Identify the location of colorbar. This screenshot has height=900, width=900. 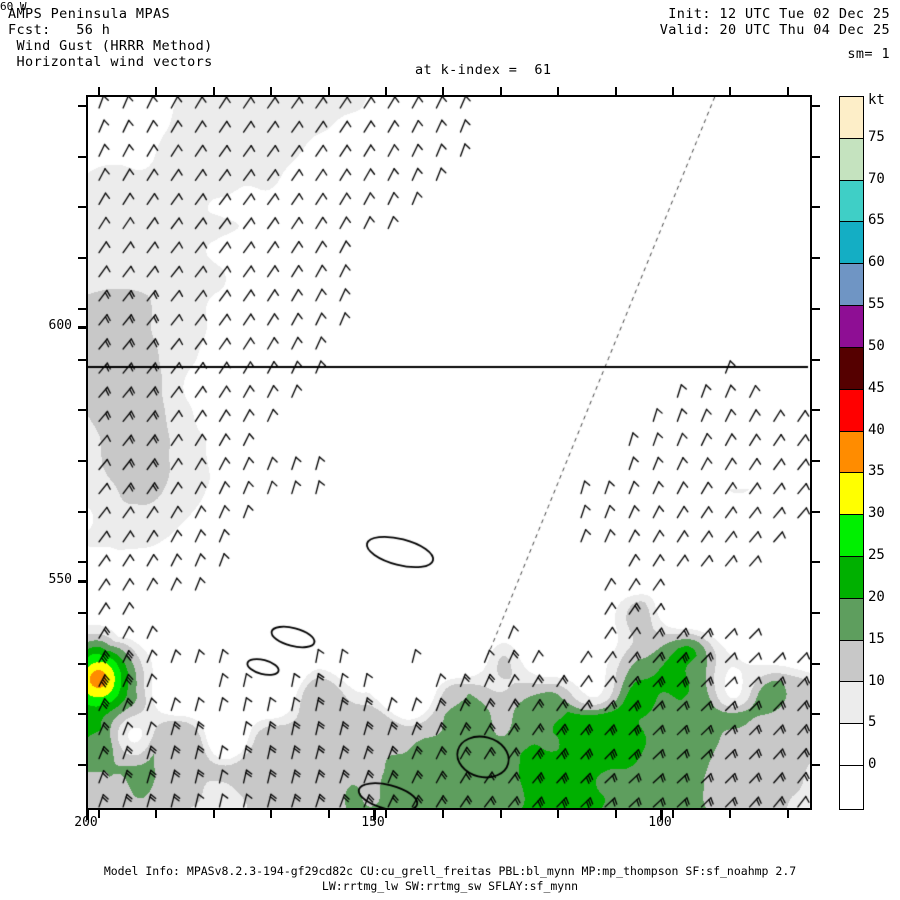
(851, 453).